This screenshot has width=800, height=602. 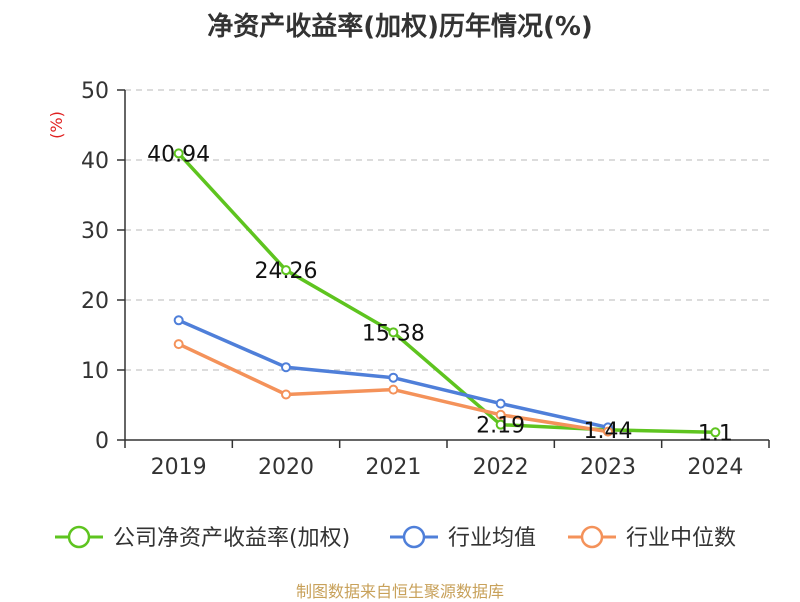 I want to click on data-label: 2.19, so click(x=500, y=426).